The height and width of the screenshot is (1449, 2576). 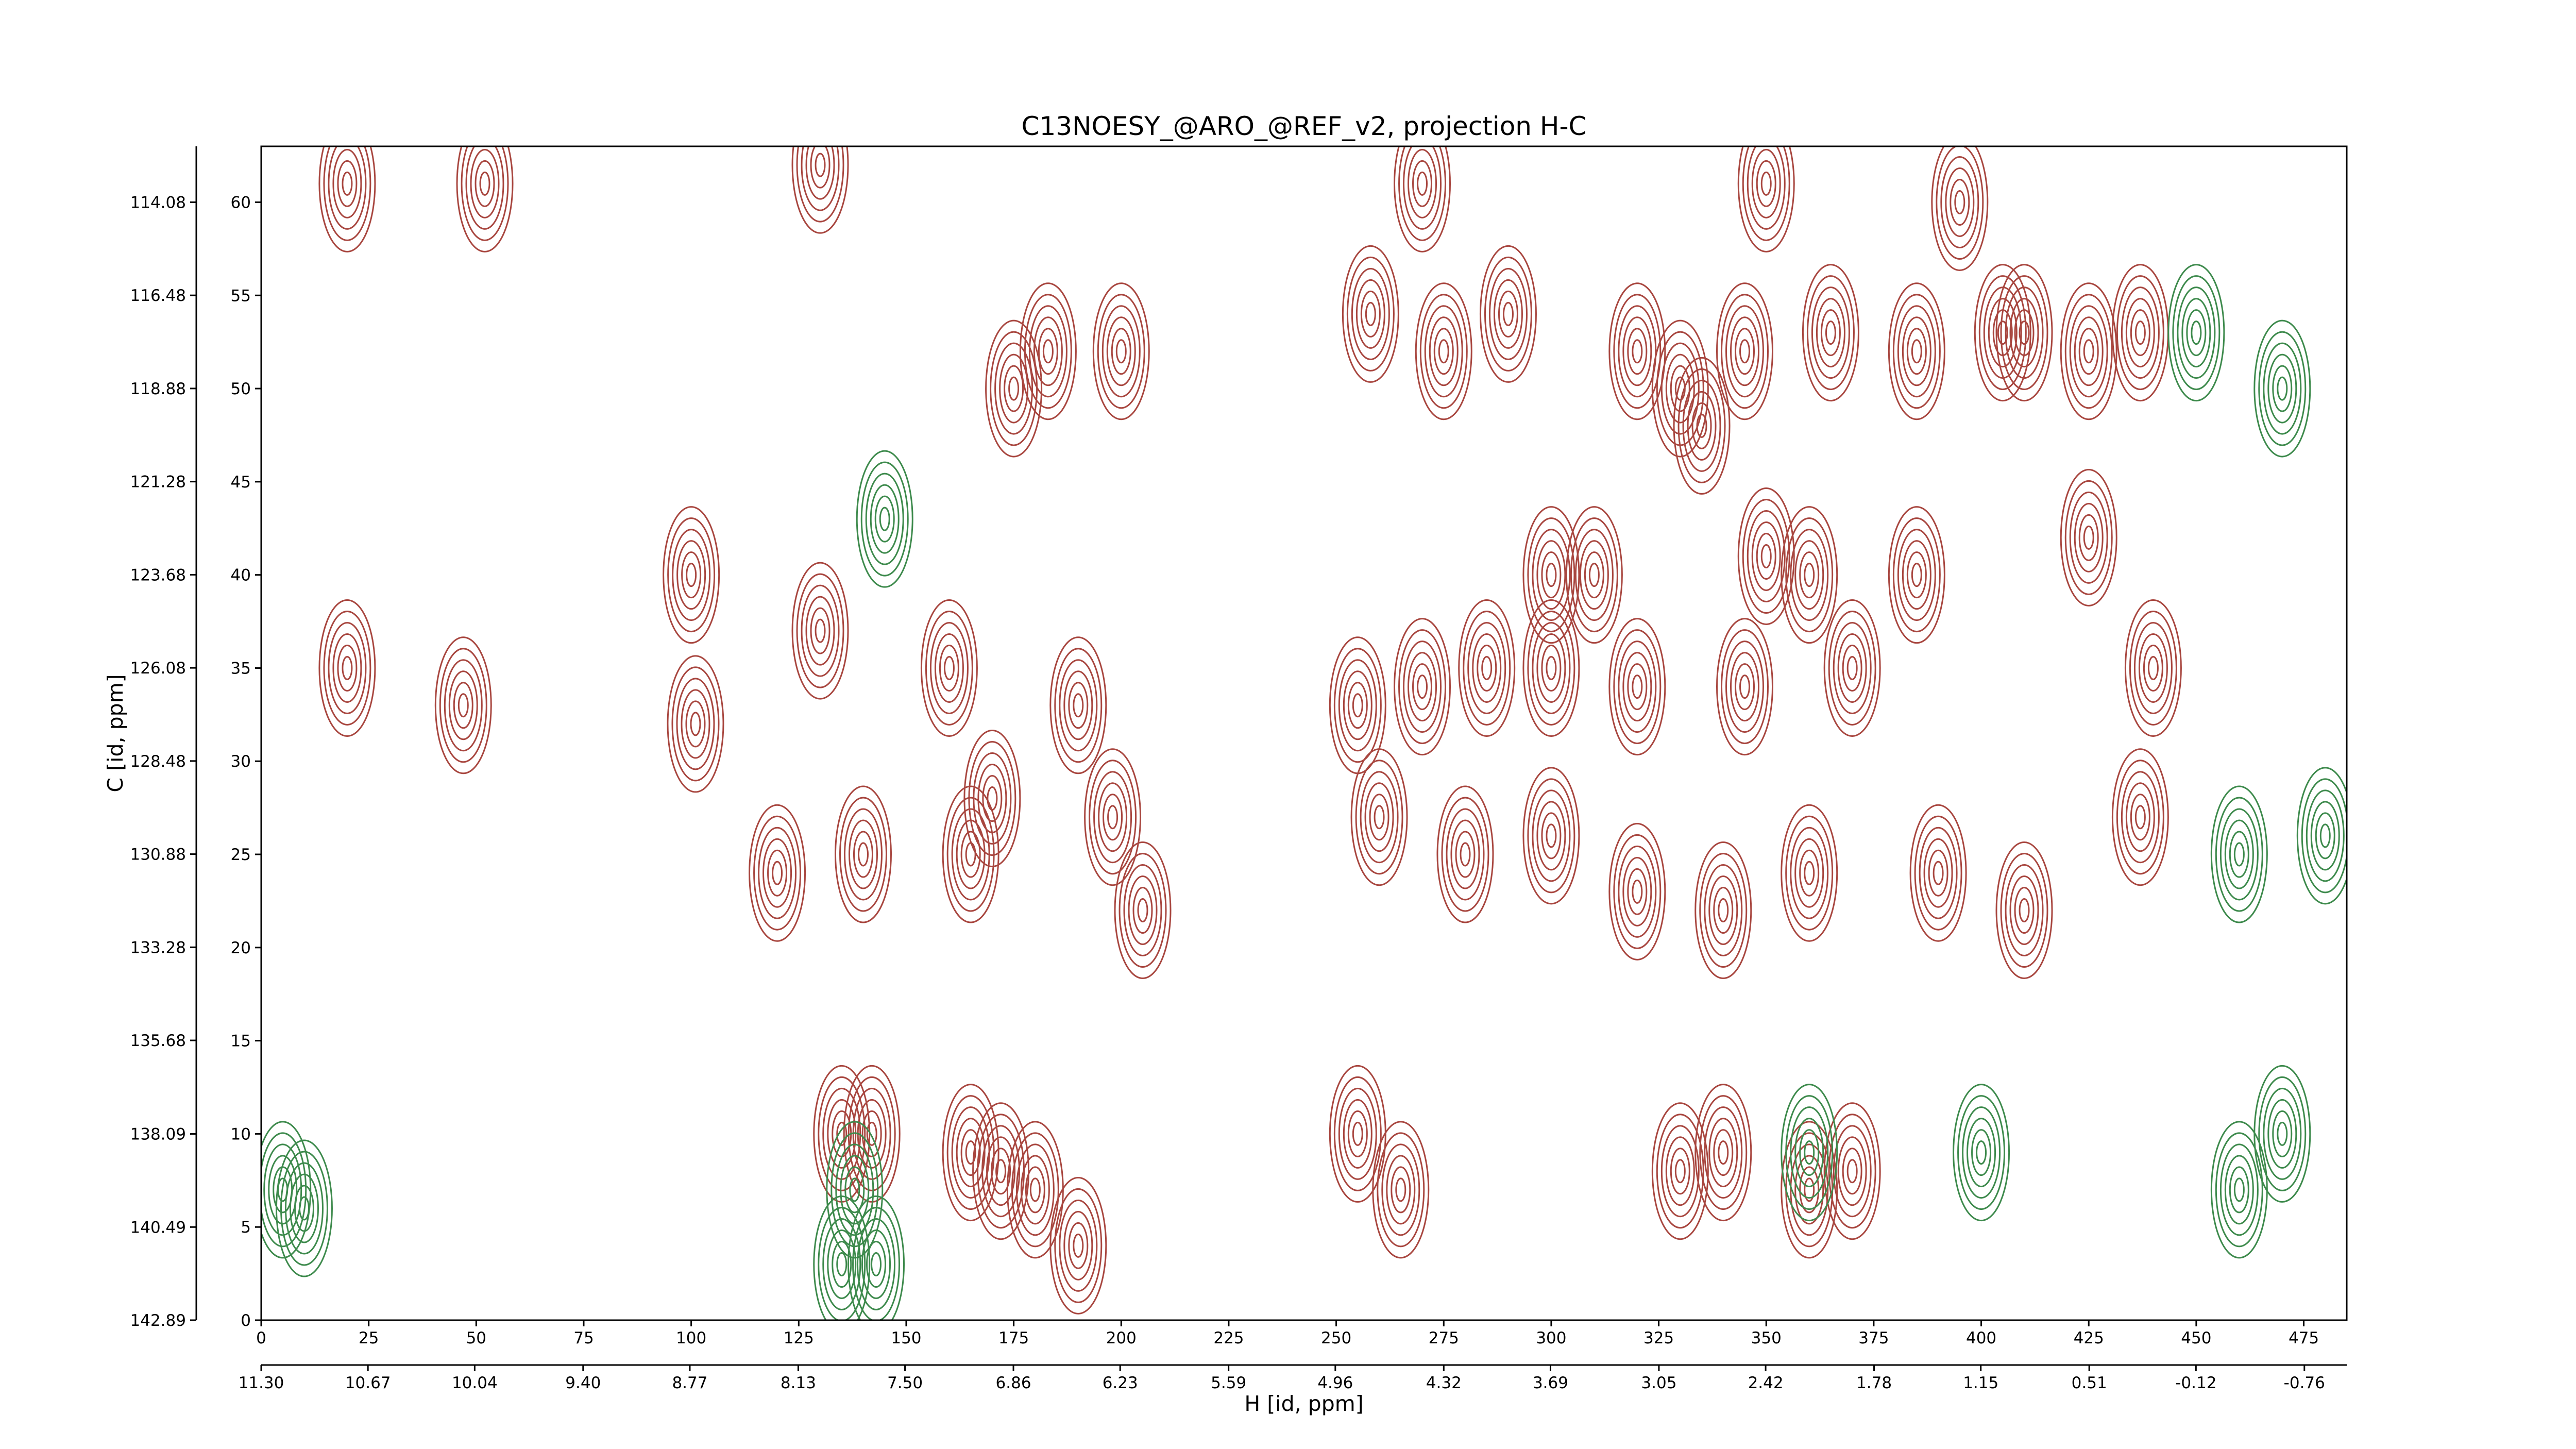 What do you see at coordinates (158, 482) in the screenshot?
I see `y2-tick-label: 121.28` at bounding box center [158, 482].